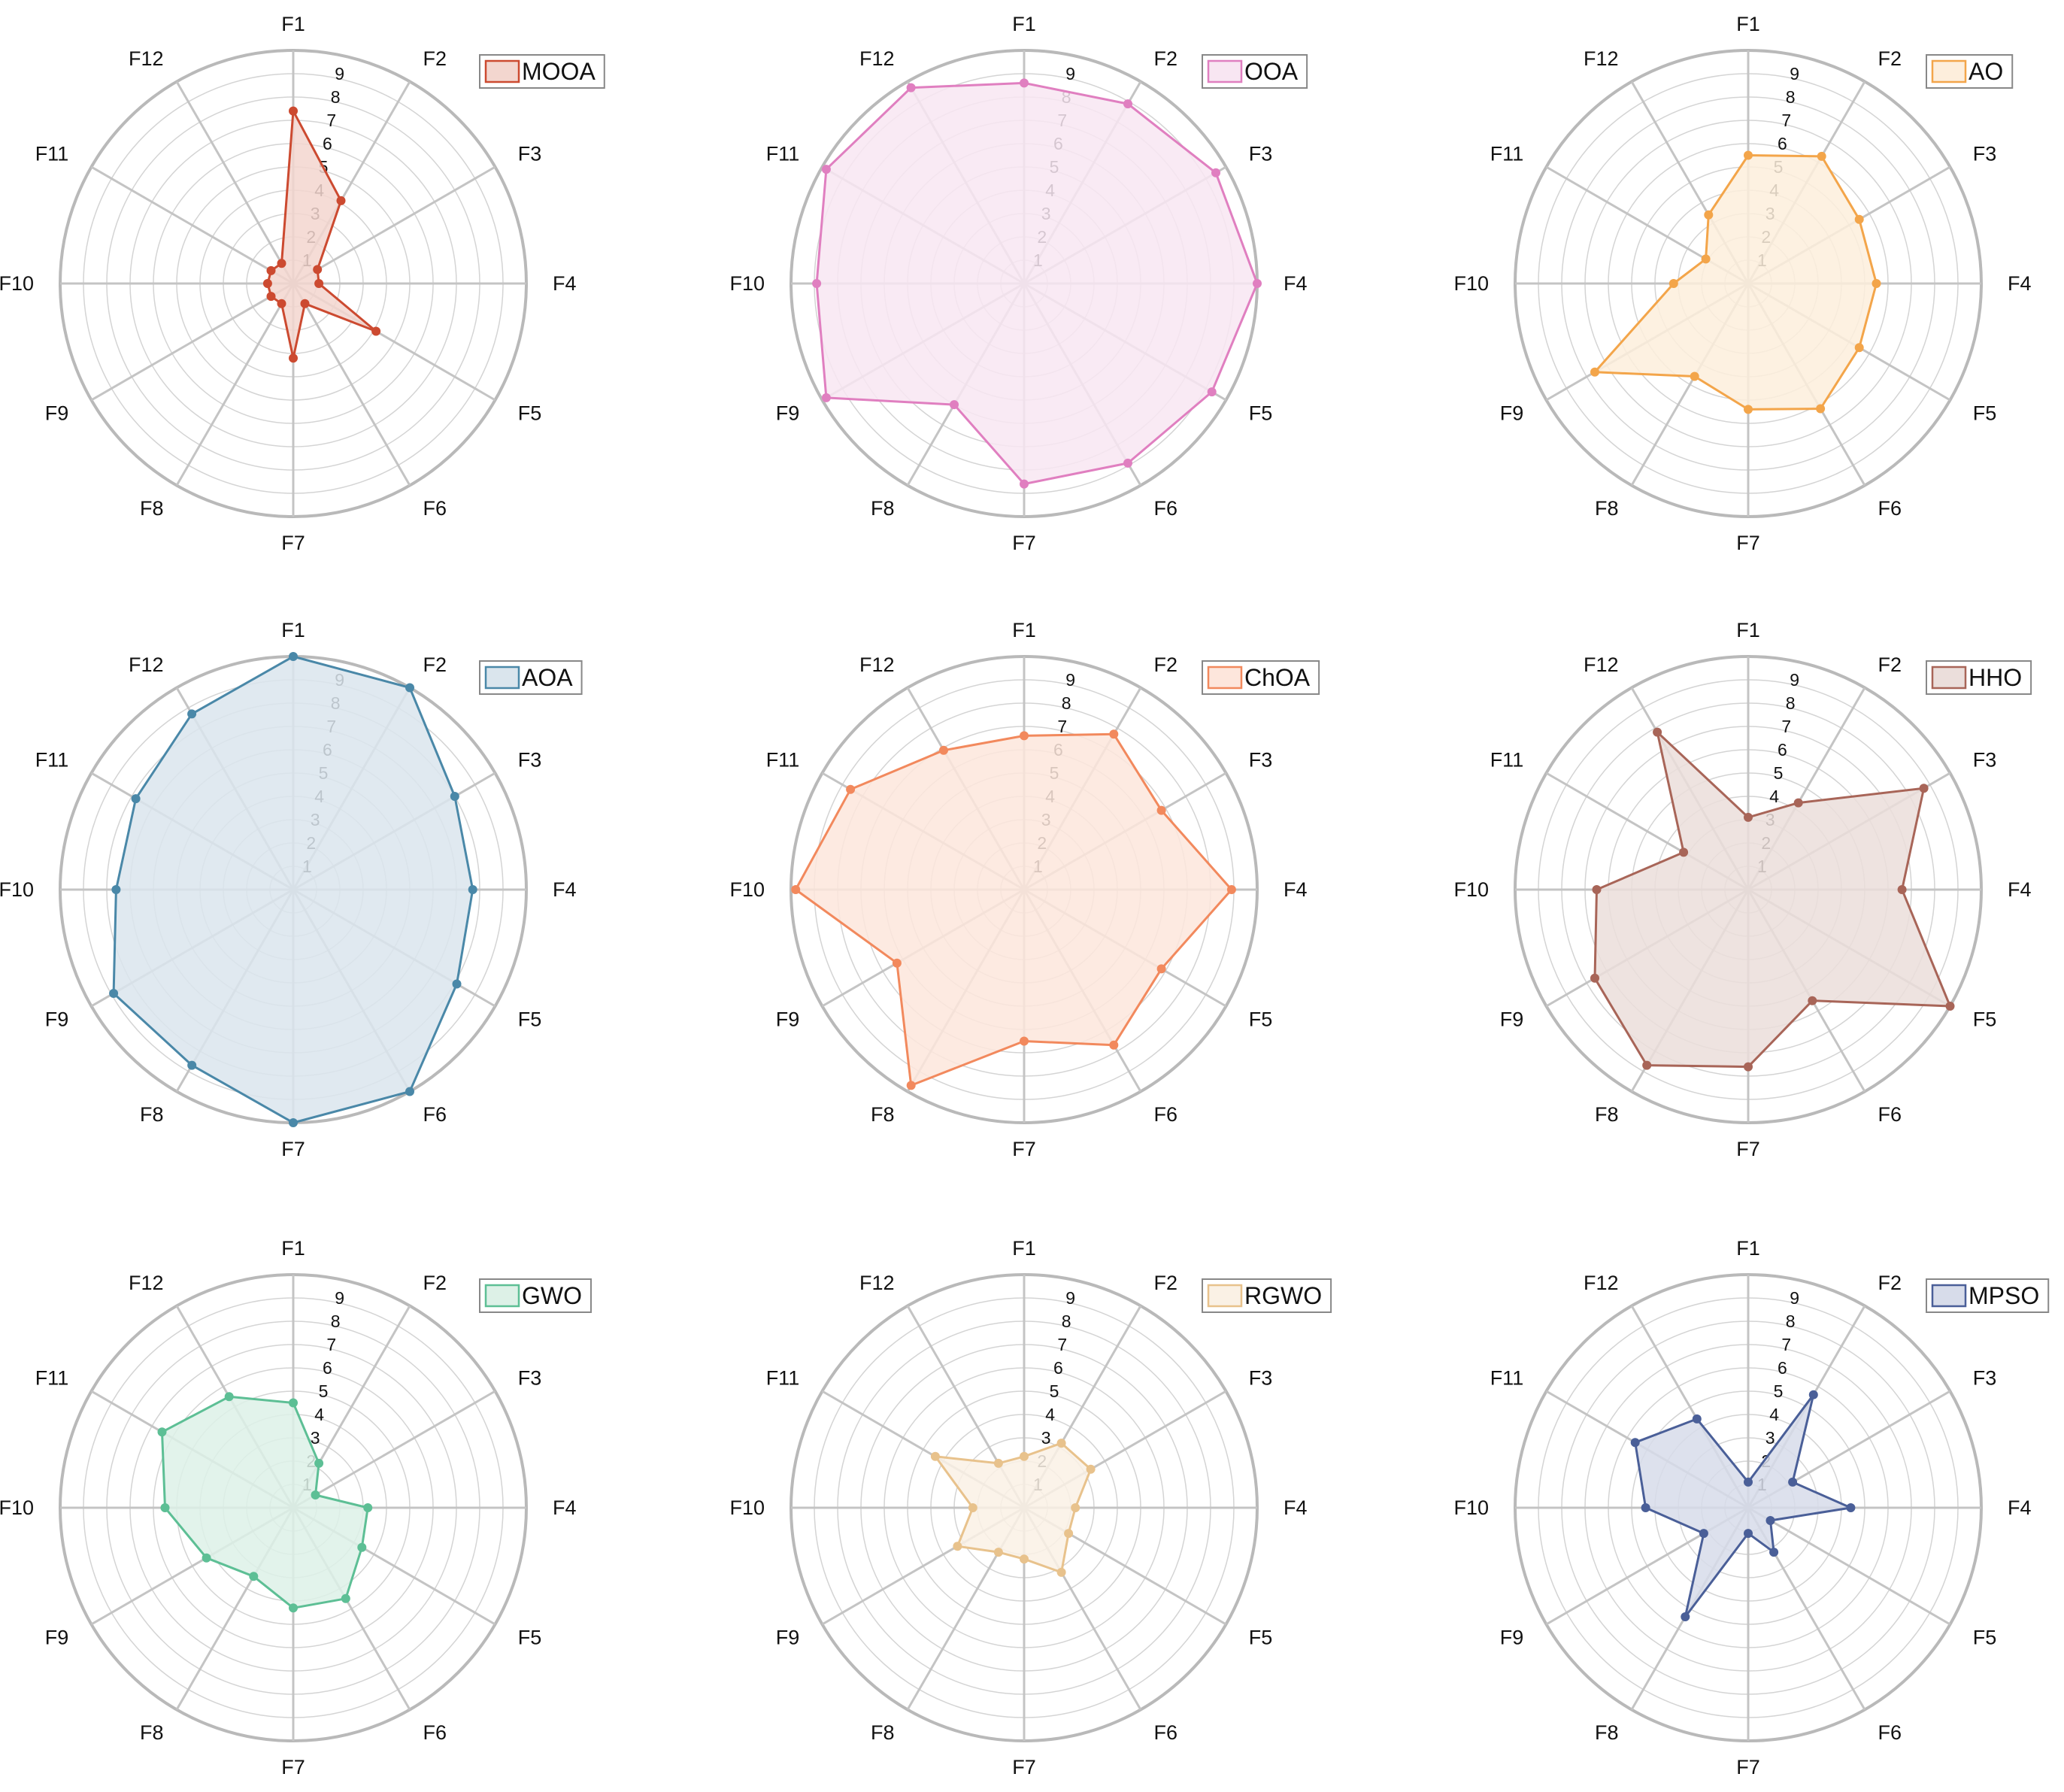  Describe the element at coordinates (1255, 72) in the screenshot. I see `legend-ooa: OOA` at that location.